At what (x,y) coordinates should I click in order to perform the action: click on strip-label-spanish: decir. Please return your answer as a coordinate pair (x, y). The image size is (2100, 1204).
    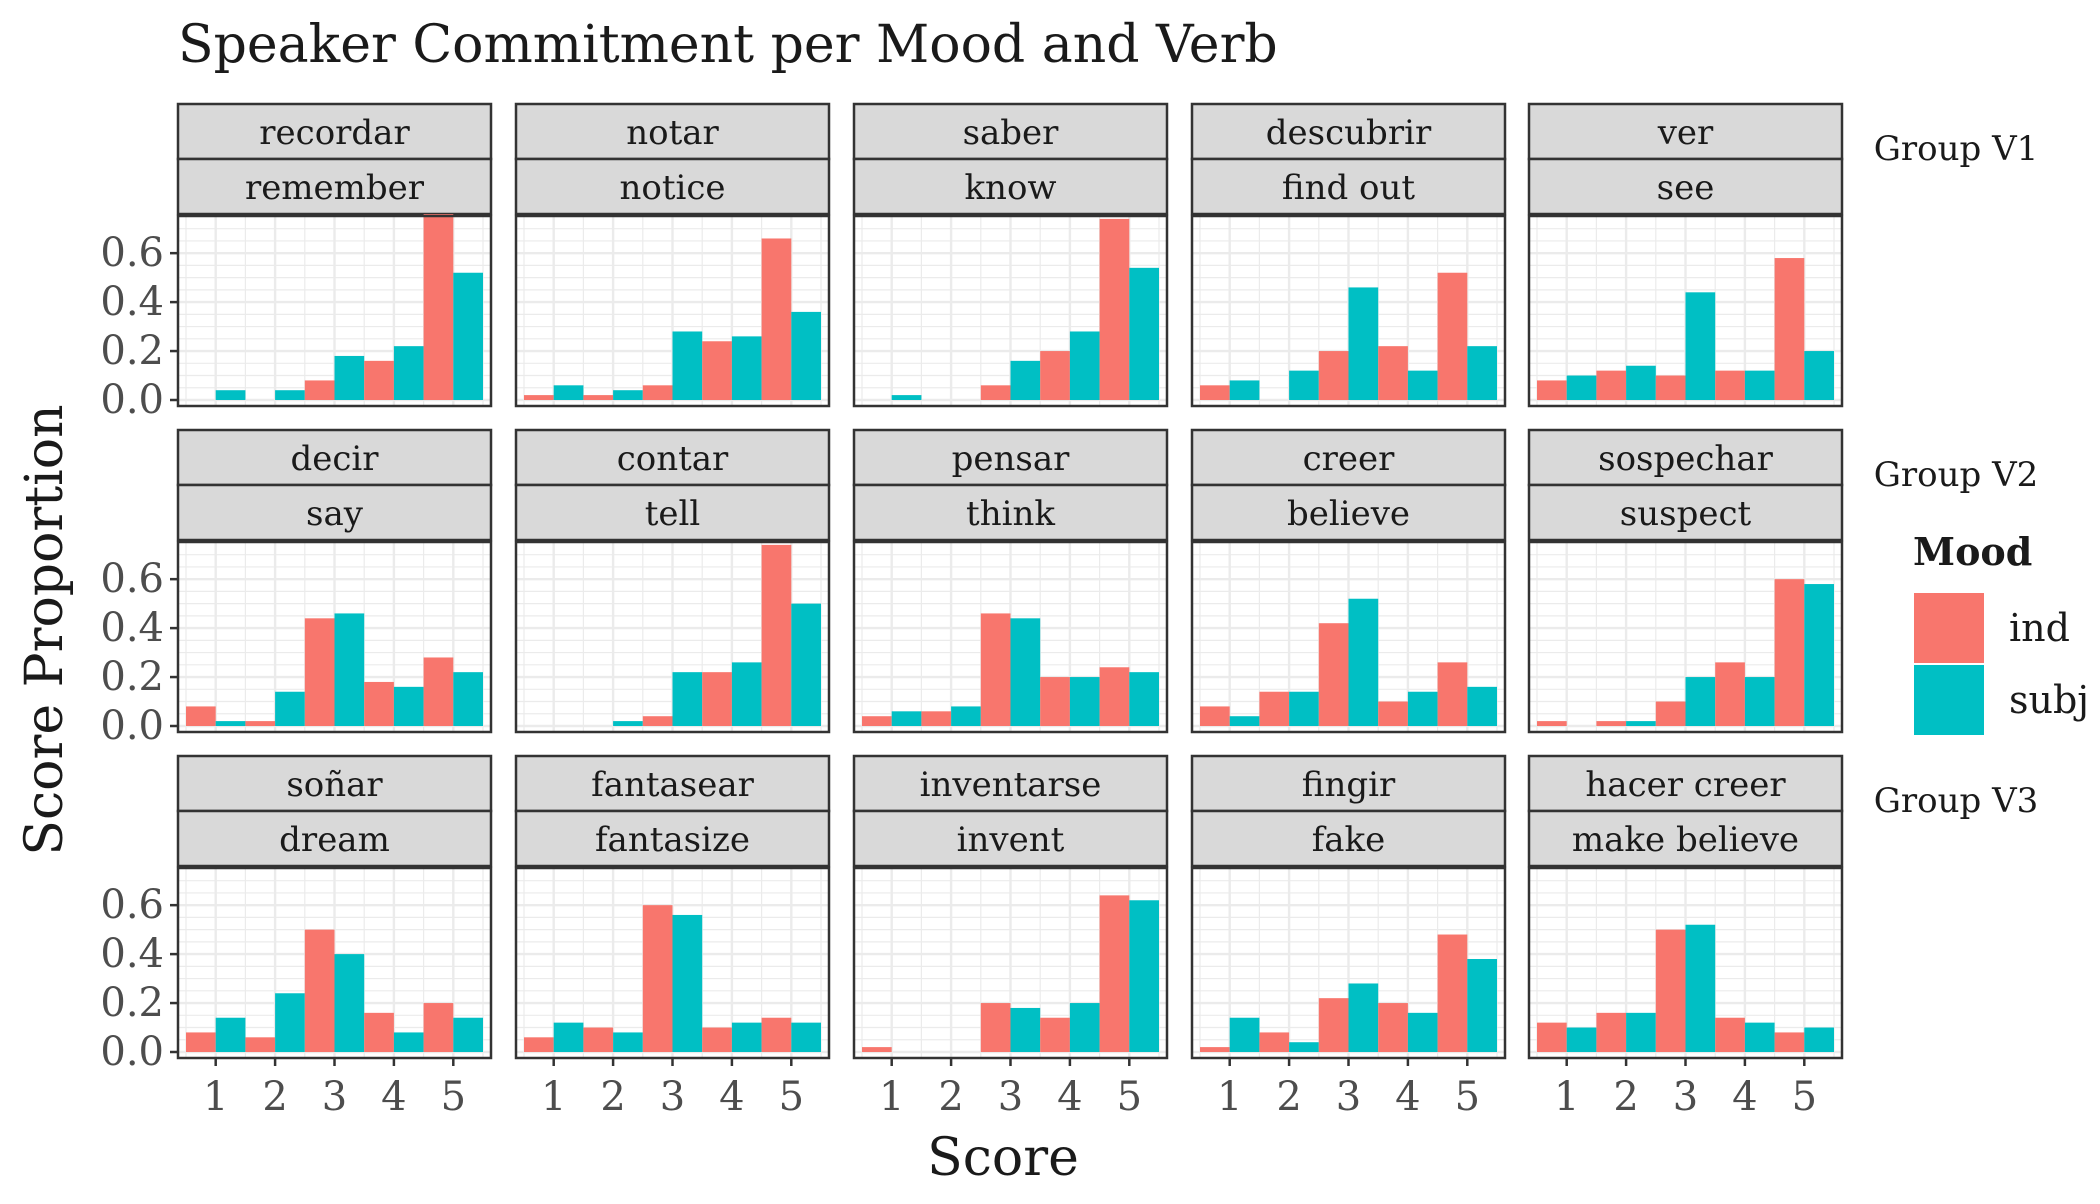
    Looking at the image, I should click on (334, 459).